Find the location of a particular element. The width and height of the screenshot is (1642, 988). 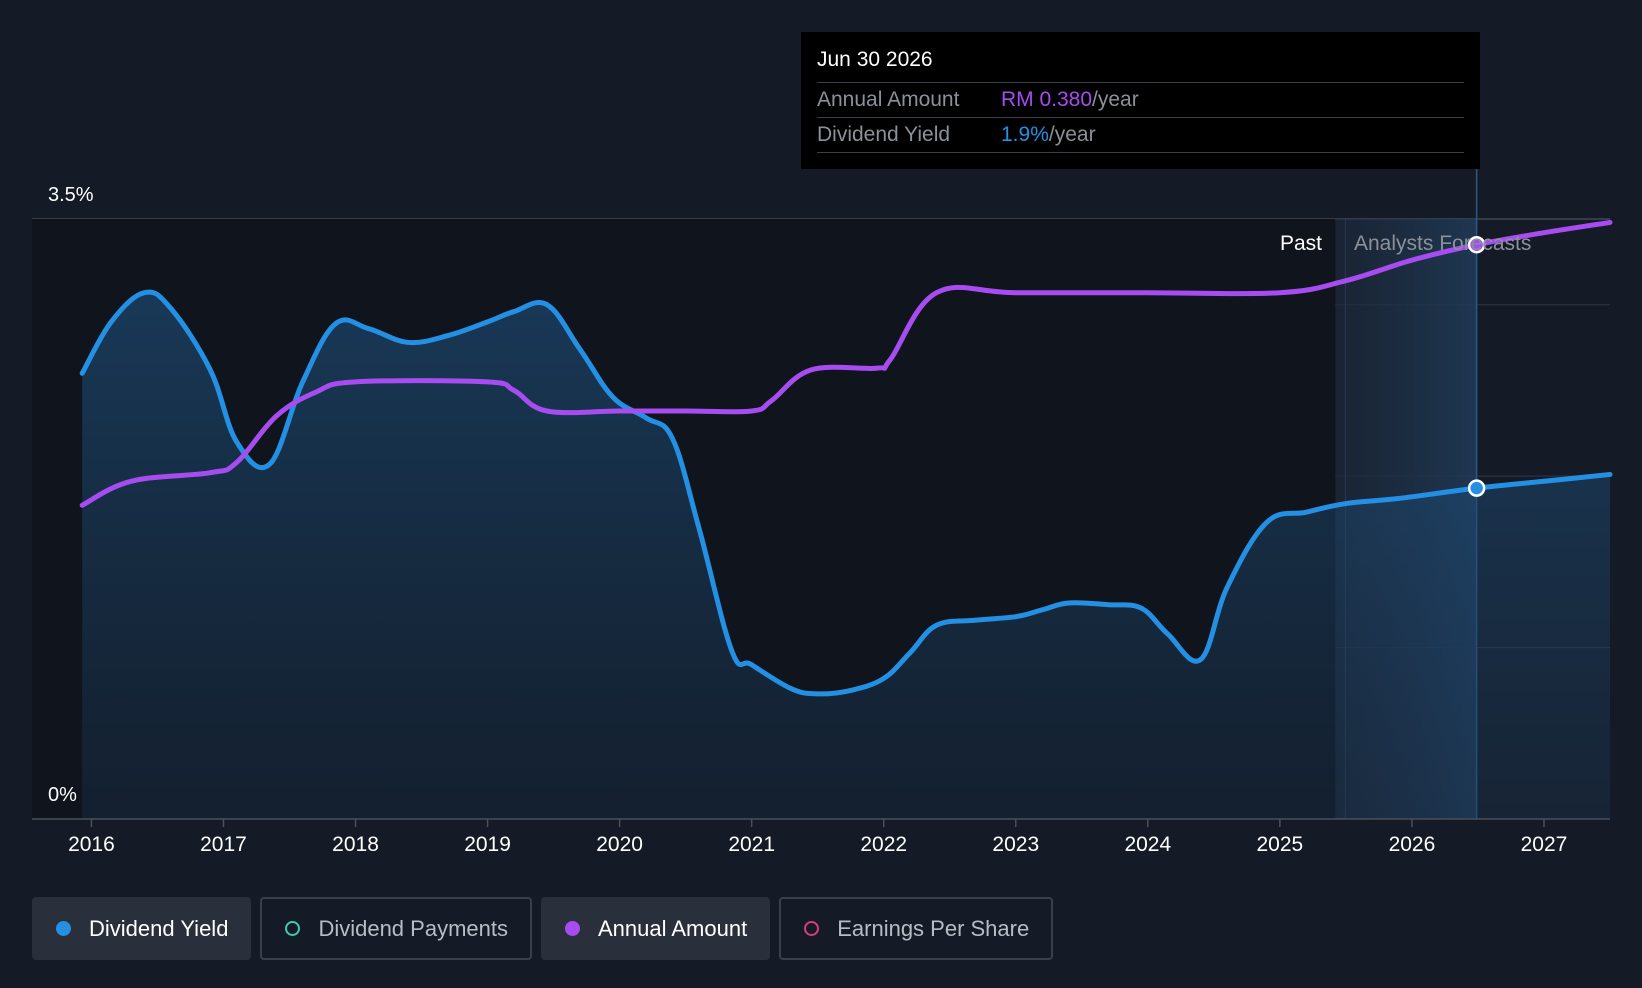

x-tick-label: 2019 is located at coordinates (487, 844).